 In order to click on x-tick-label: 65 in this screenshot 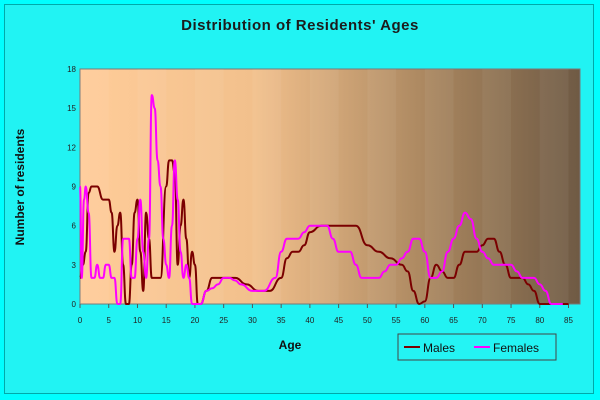, I will do `click(453, 320)`.